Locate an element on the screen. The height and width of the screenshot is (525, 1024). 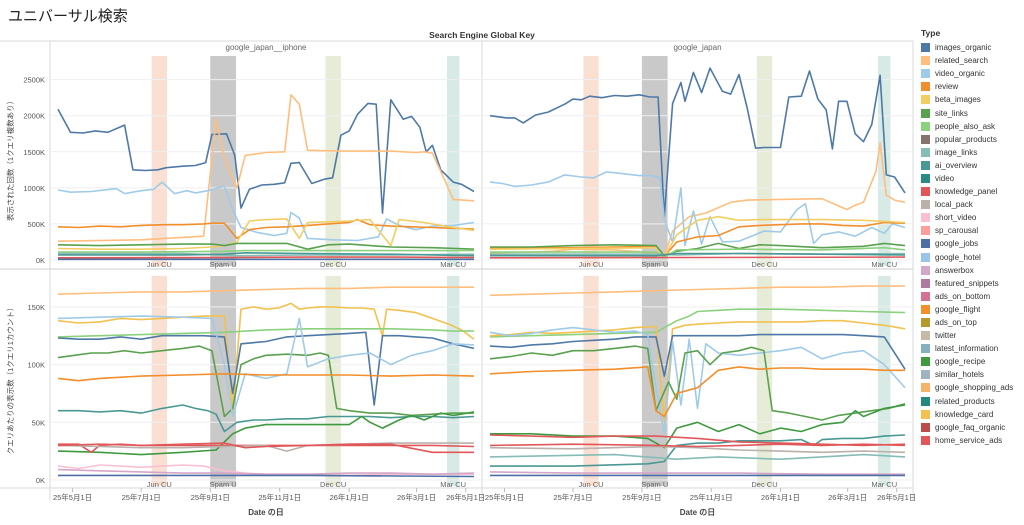
series-line-ai-overview is located at coordinates (698, 254).